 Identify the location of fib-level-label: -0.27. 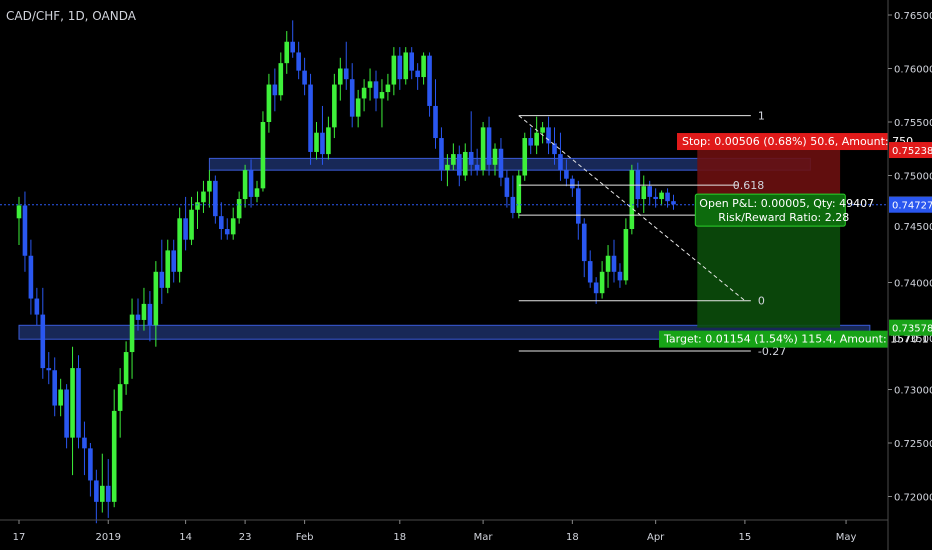
(772, 351).